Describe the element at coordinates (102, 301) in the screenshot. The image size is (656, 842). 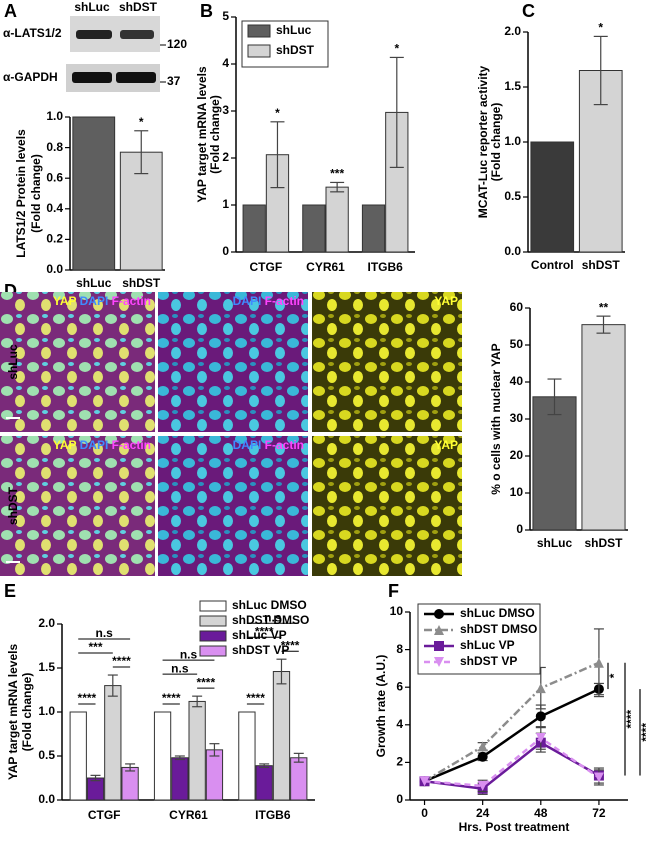
I see `channel-labels: YAP DAPI F-actin` at that location.